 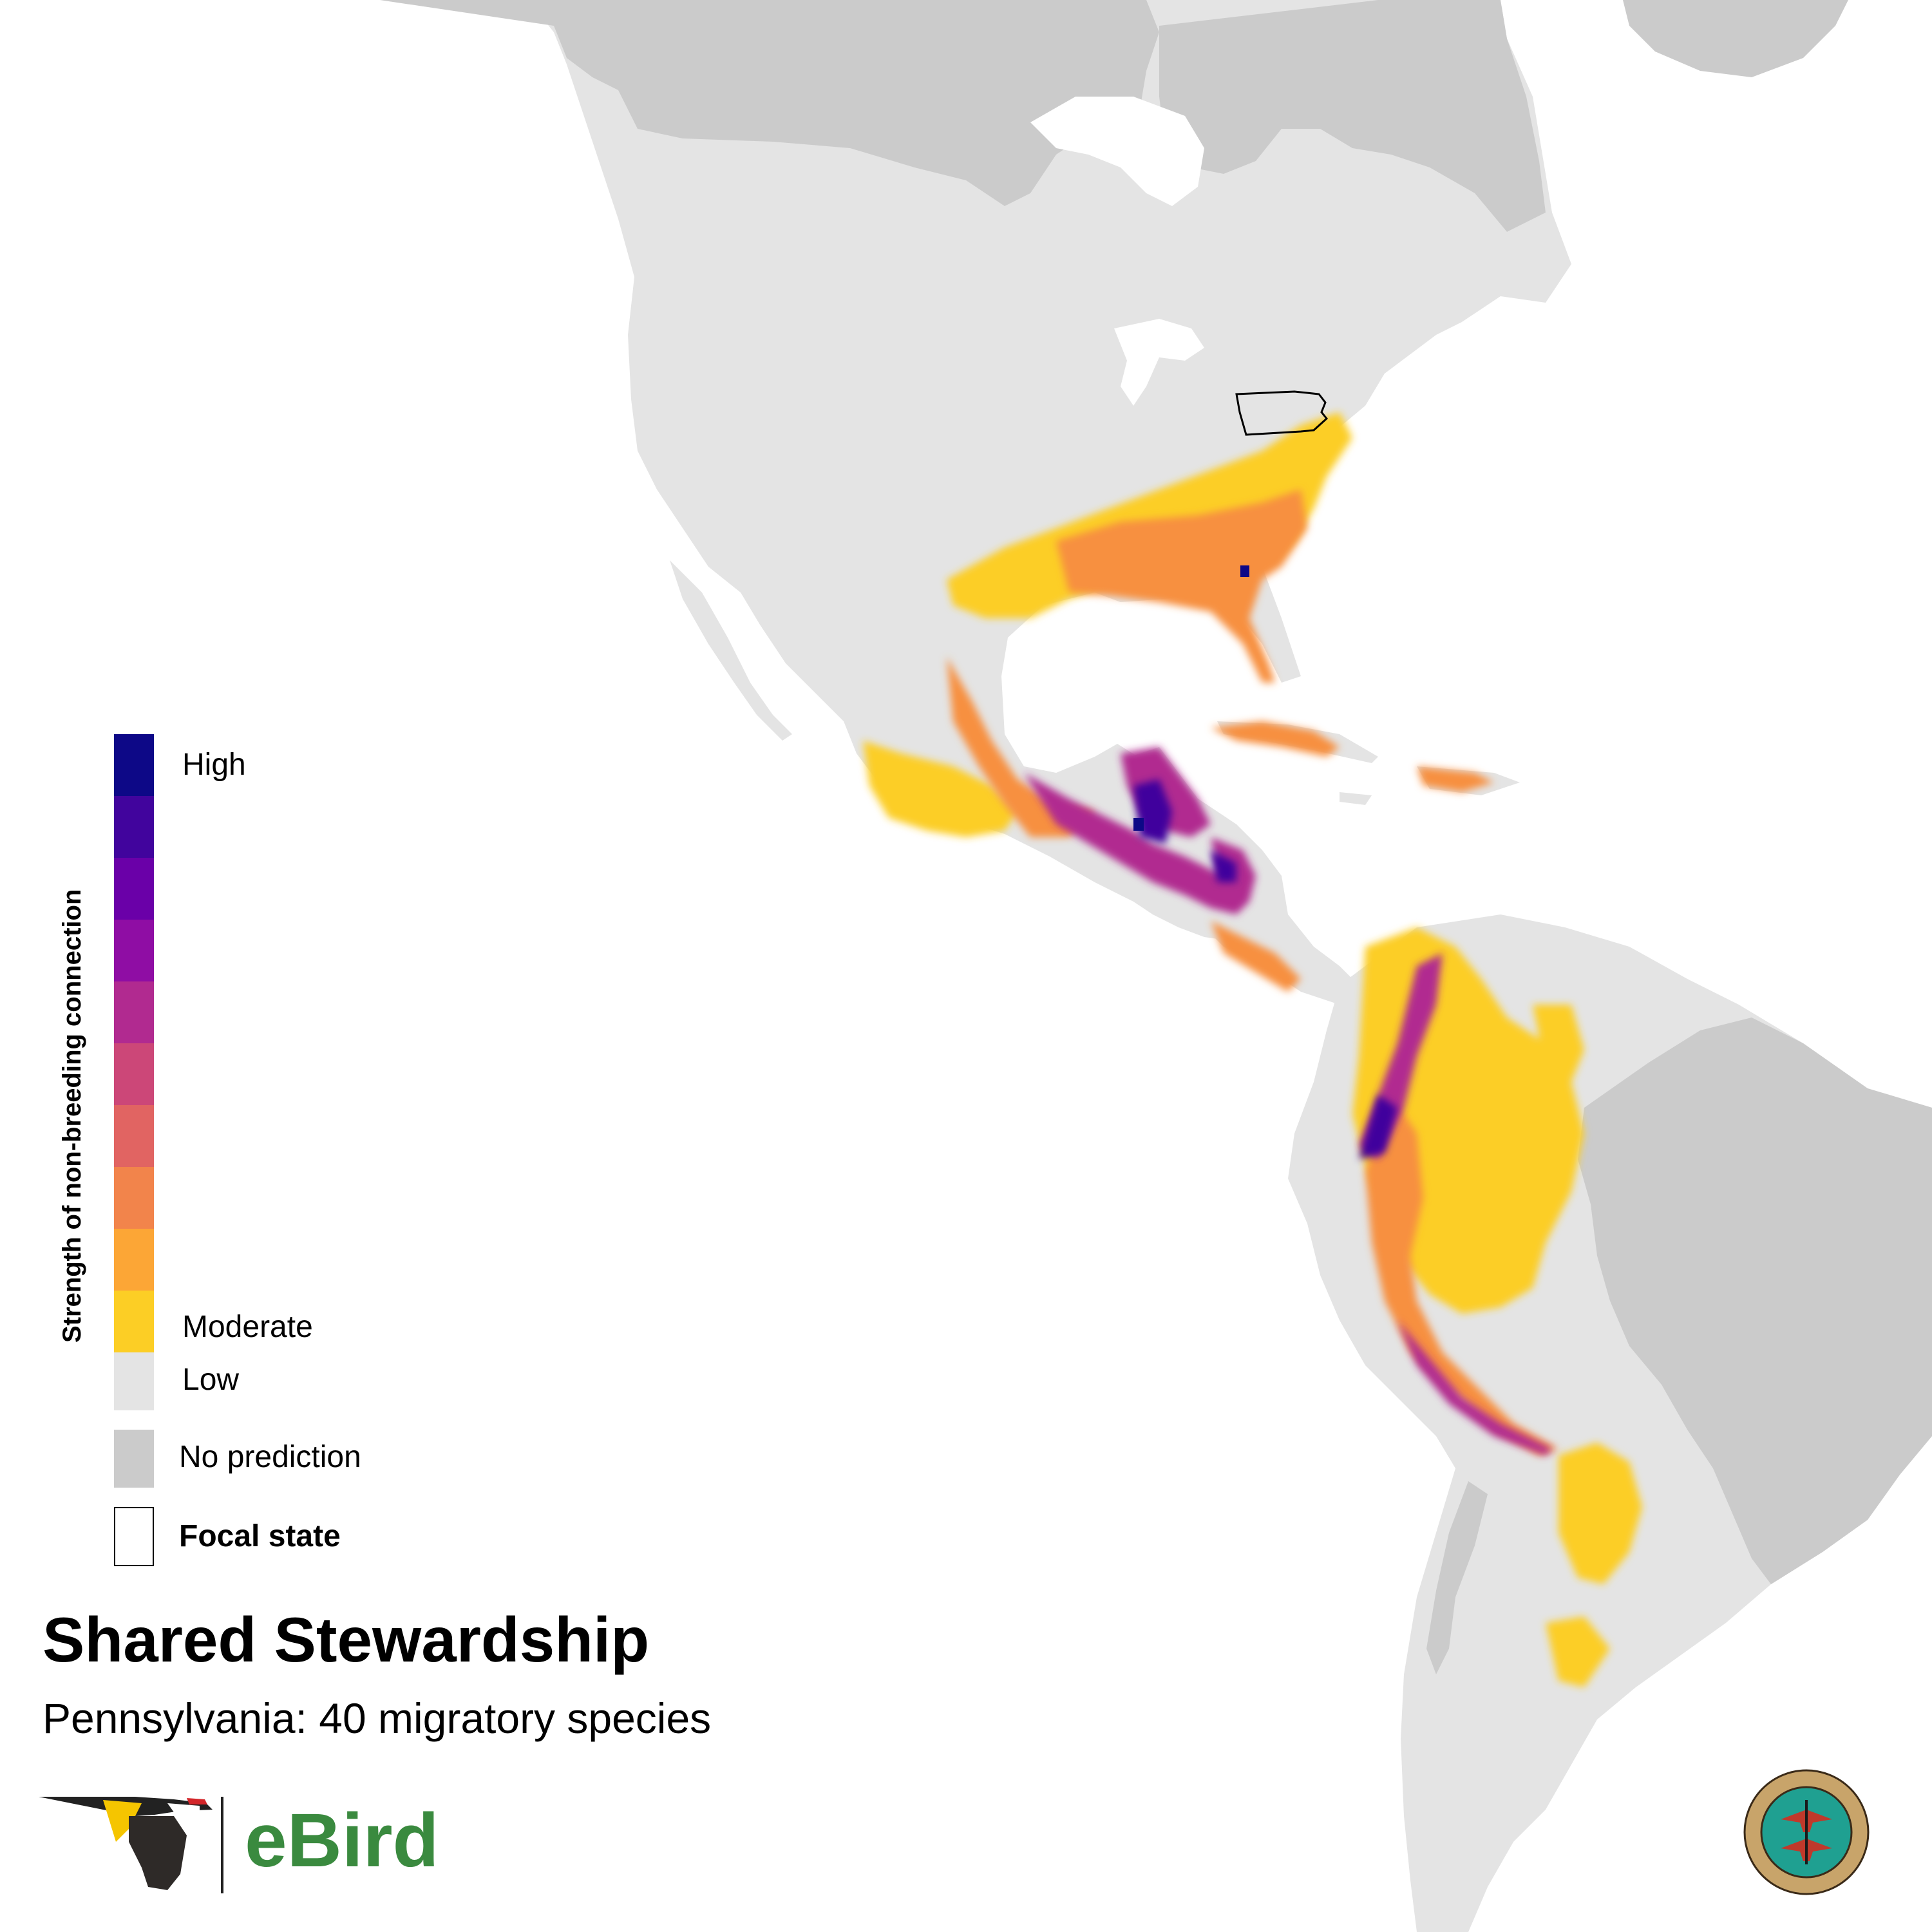 What do you see at coordinates (214, 765) in the screenshot?
I see `legend-high-label: High` at bounding box center [214, 765].